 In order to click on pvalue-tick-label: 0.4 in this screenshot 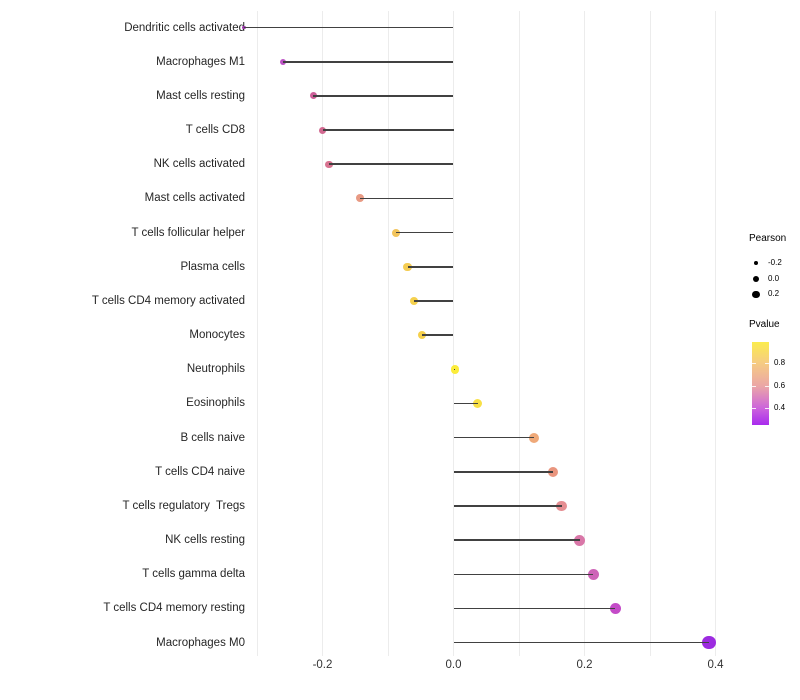, I will do `click(780, 408)`.